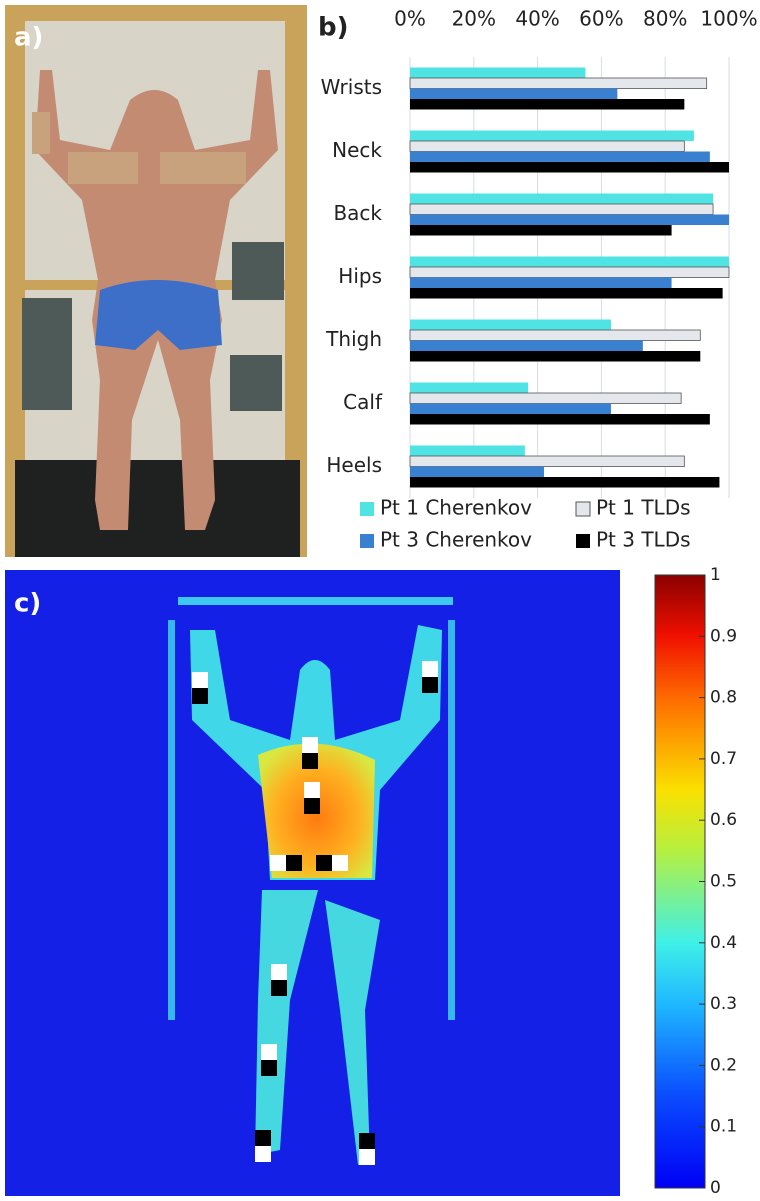 This screenshot has height=1201, width=760. What do you see at coordinates (715, 1188) in the screenshot?
I see `y-tick-label: 0` at bounding box center [715, 1188].